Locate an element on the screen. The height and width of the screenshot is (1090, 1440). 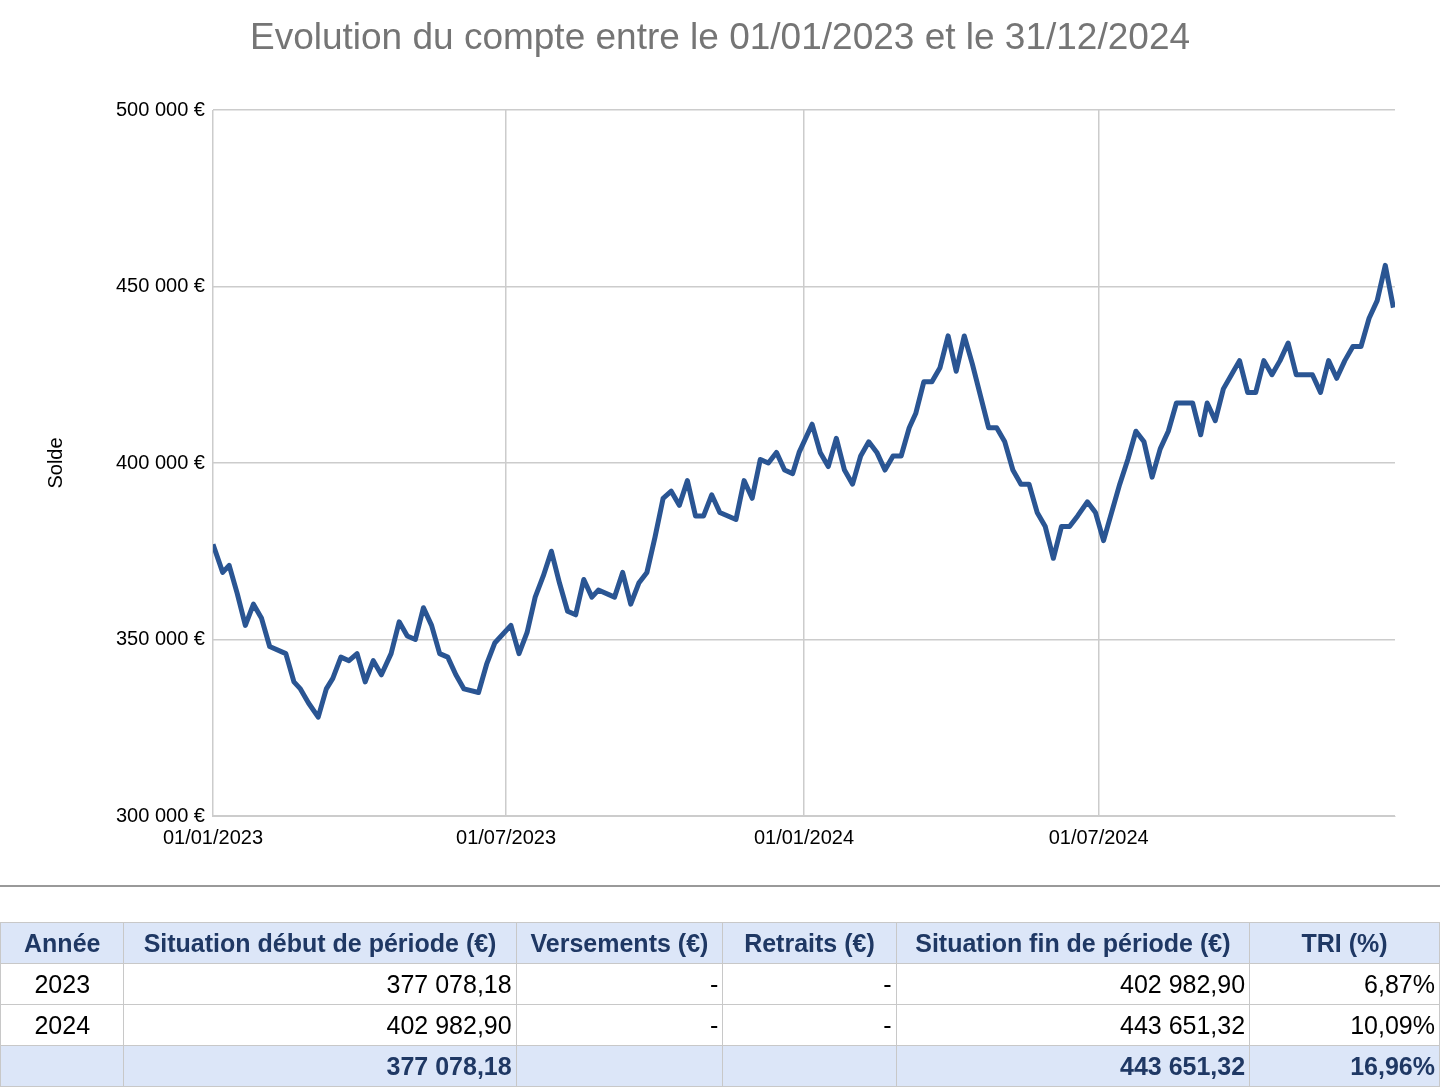
text: Situation début de période (€) is located at coordinates (320, 943).